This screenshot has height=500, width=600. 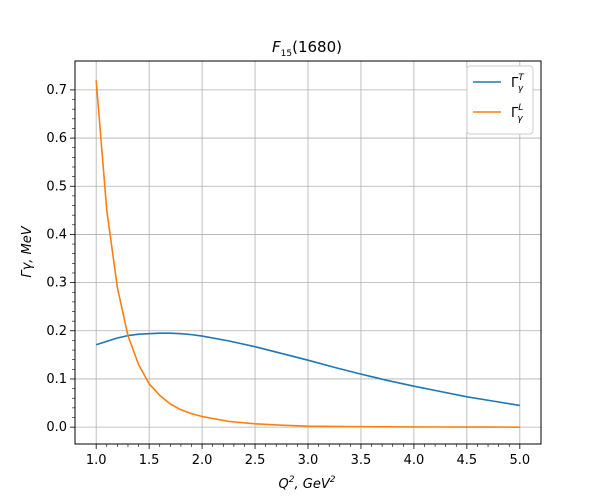 What do you see at coordinates (307, 483) in the screenshot?
I see `x-axis-label: Q2, GeV2` at bounding box center [307, 483].